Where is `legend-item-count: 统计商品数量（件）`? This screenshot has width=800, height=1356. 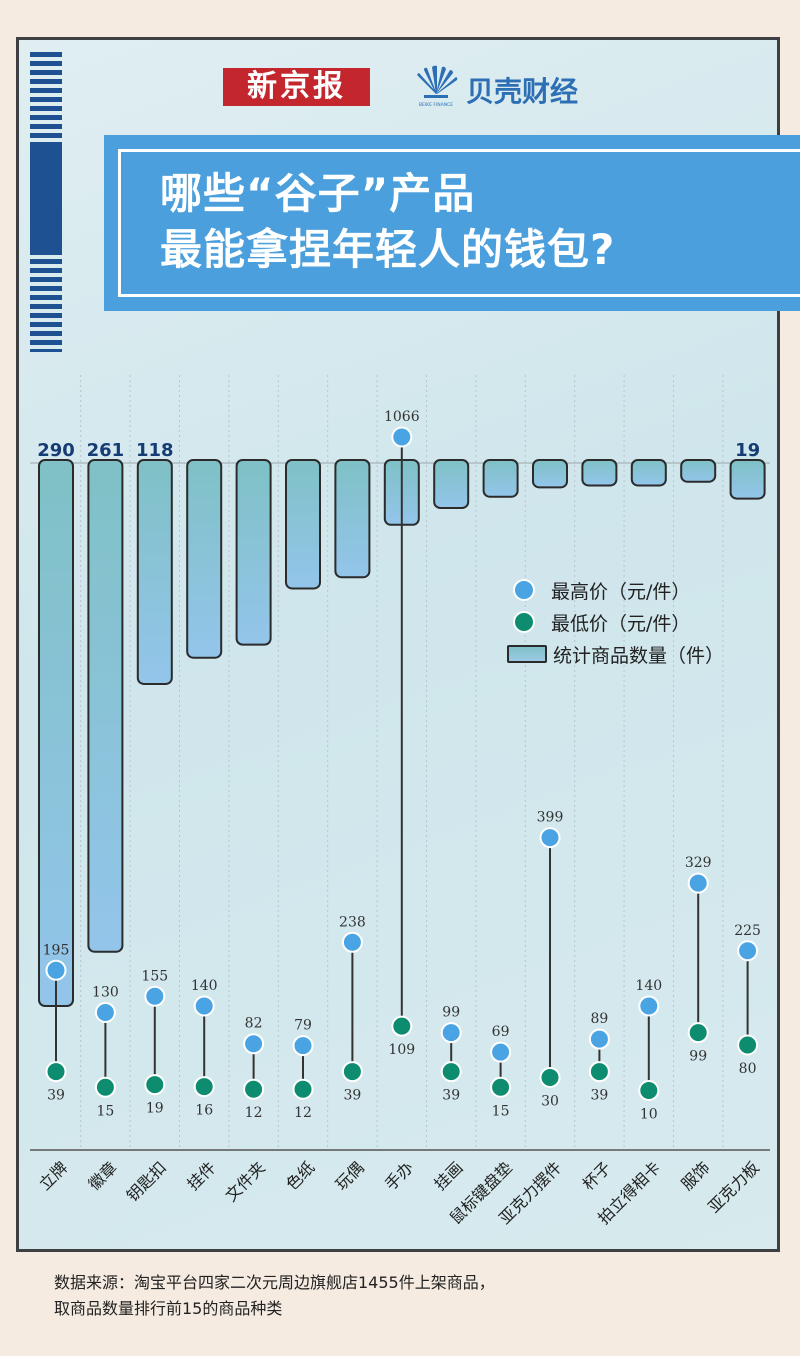 legend-item-count: 统计商品数量（件） is located at coordinates (615, 654).